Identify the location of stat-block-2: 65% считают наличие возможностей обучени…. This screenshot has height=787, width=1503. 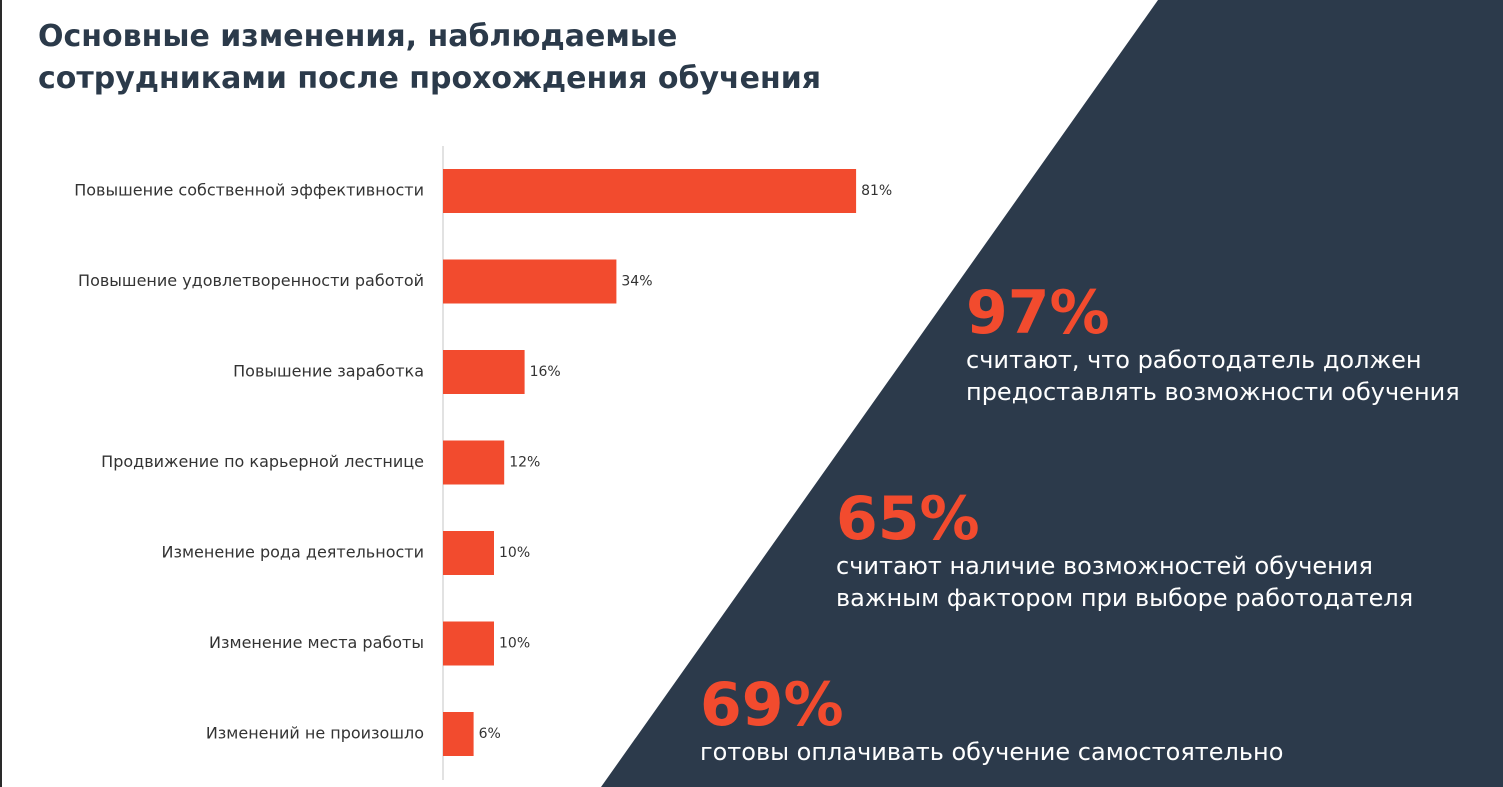
(1124, 551).